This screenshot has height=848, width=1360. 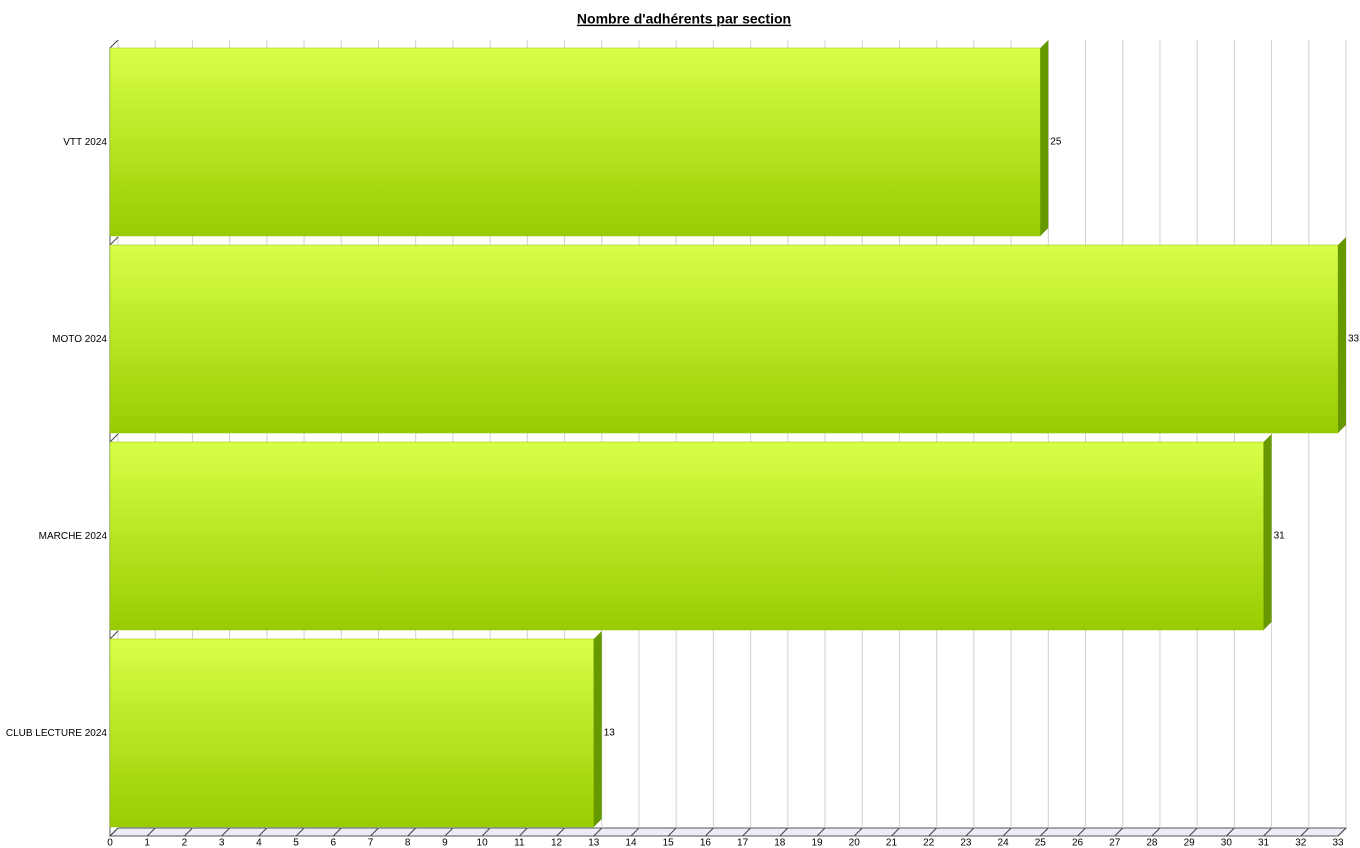 What do you see at coordinates (1152, 843) in the screenshot?
I see `x-tick-label: 28` at bounding box center [1152, 843].